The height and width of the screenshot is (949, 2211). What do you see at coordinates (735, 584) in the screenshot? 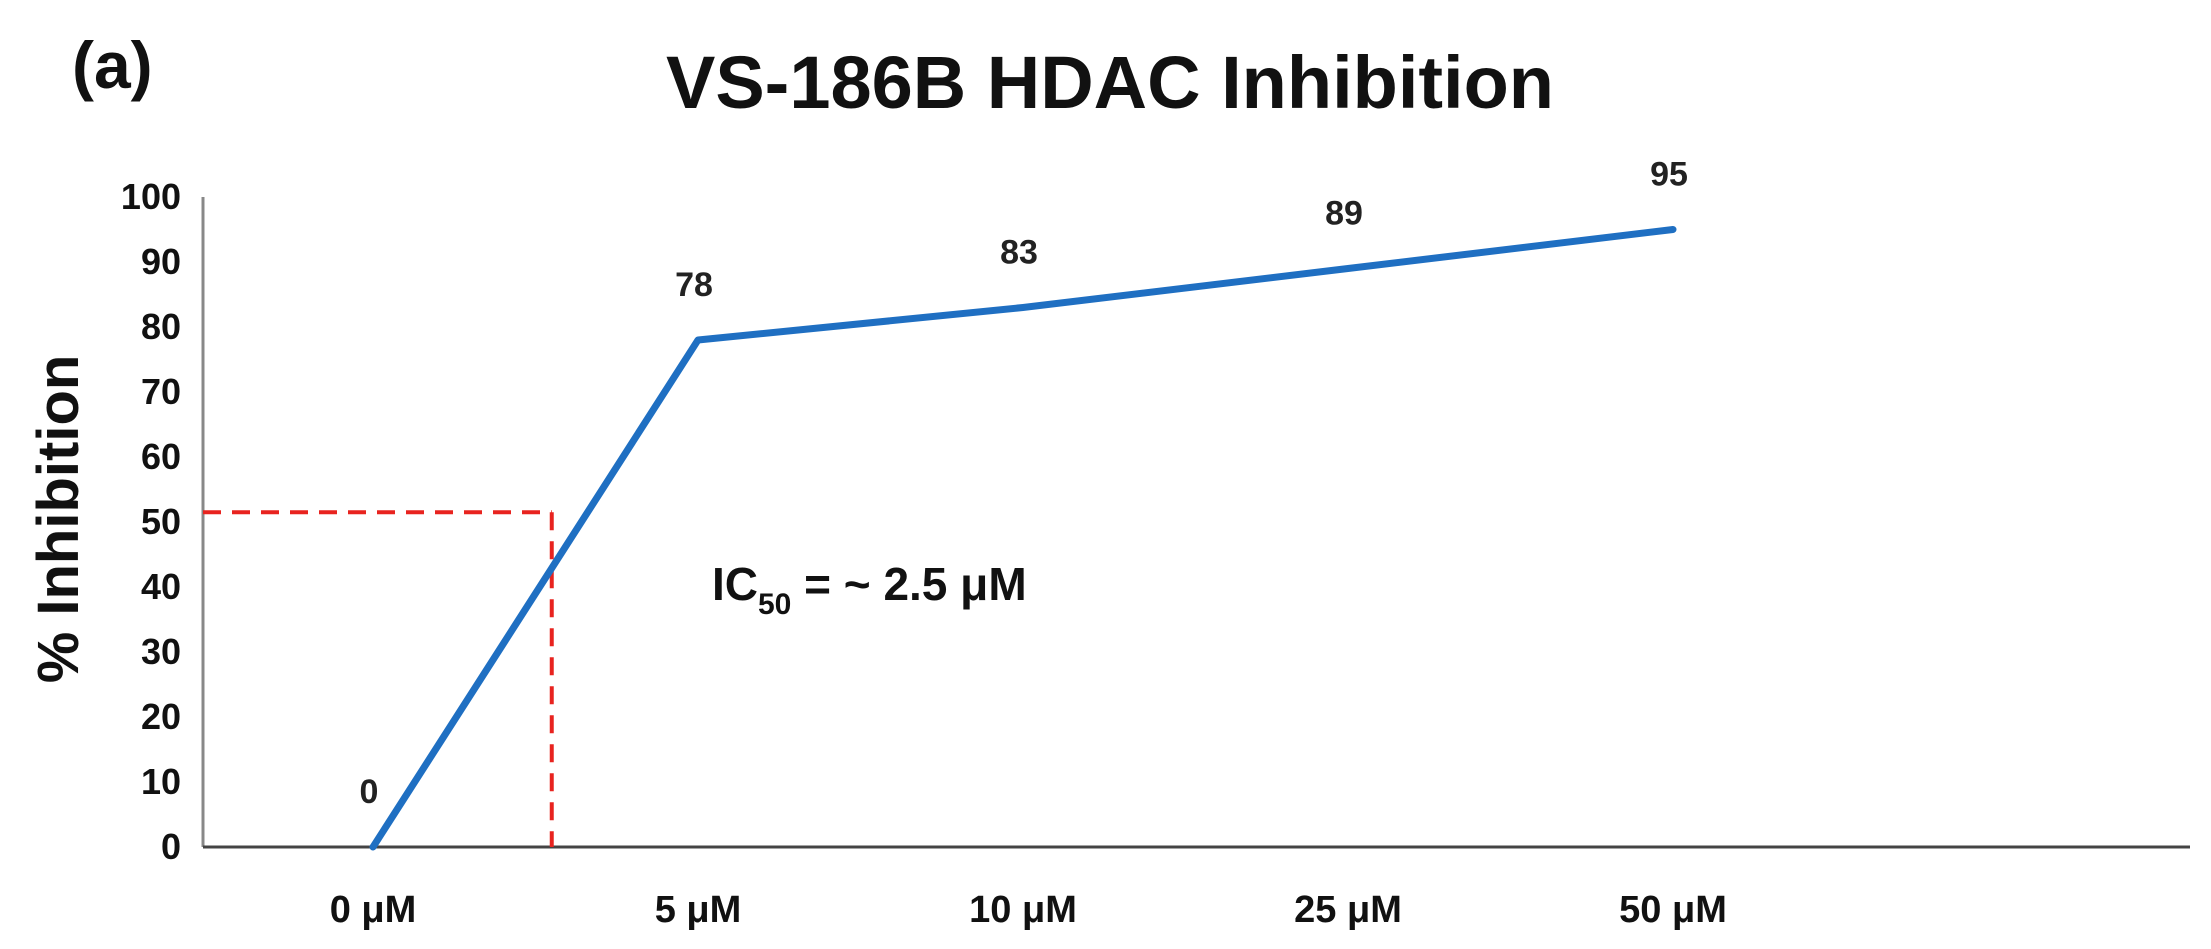
I see `ic50-prefix: IC` at bounding box center [735, 584].